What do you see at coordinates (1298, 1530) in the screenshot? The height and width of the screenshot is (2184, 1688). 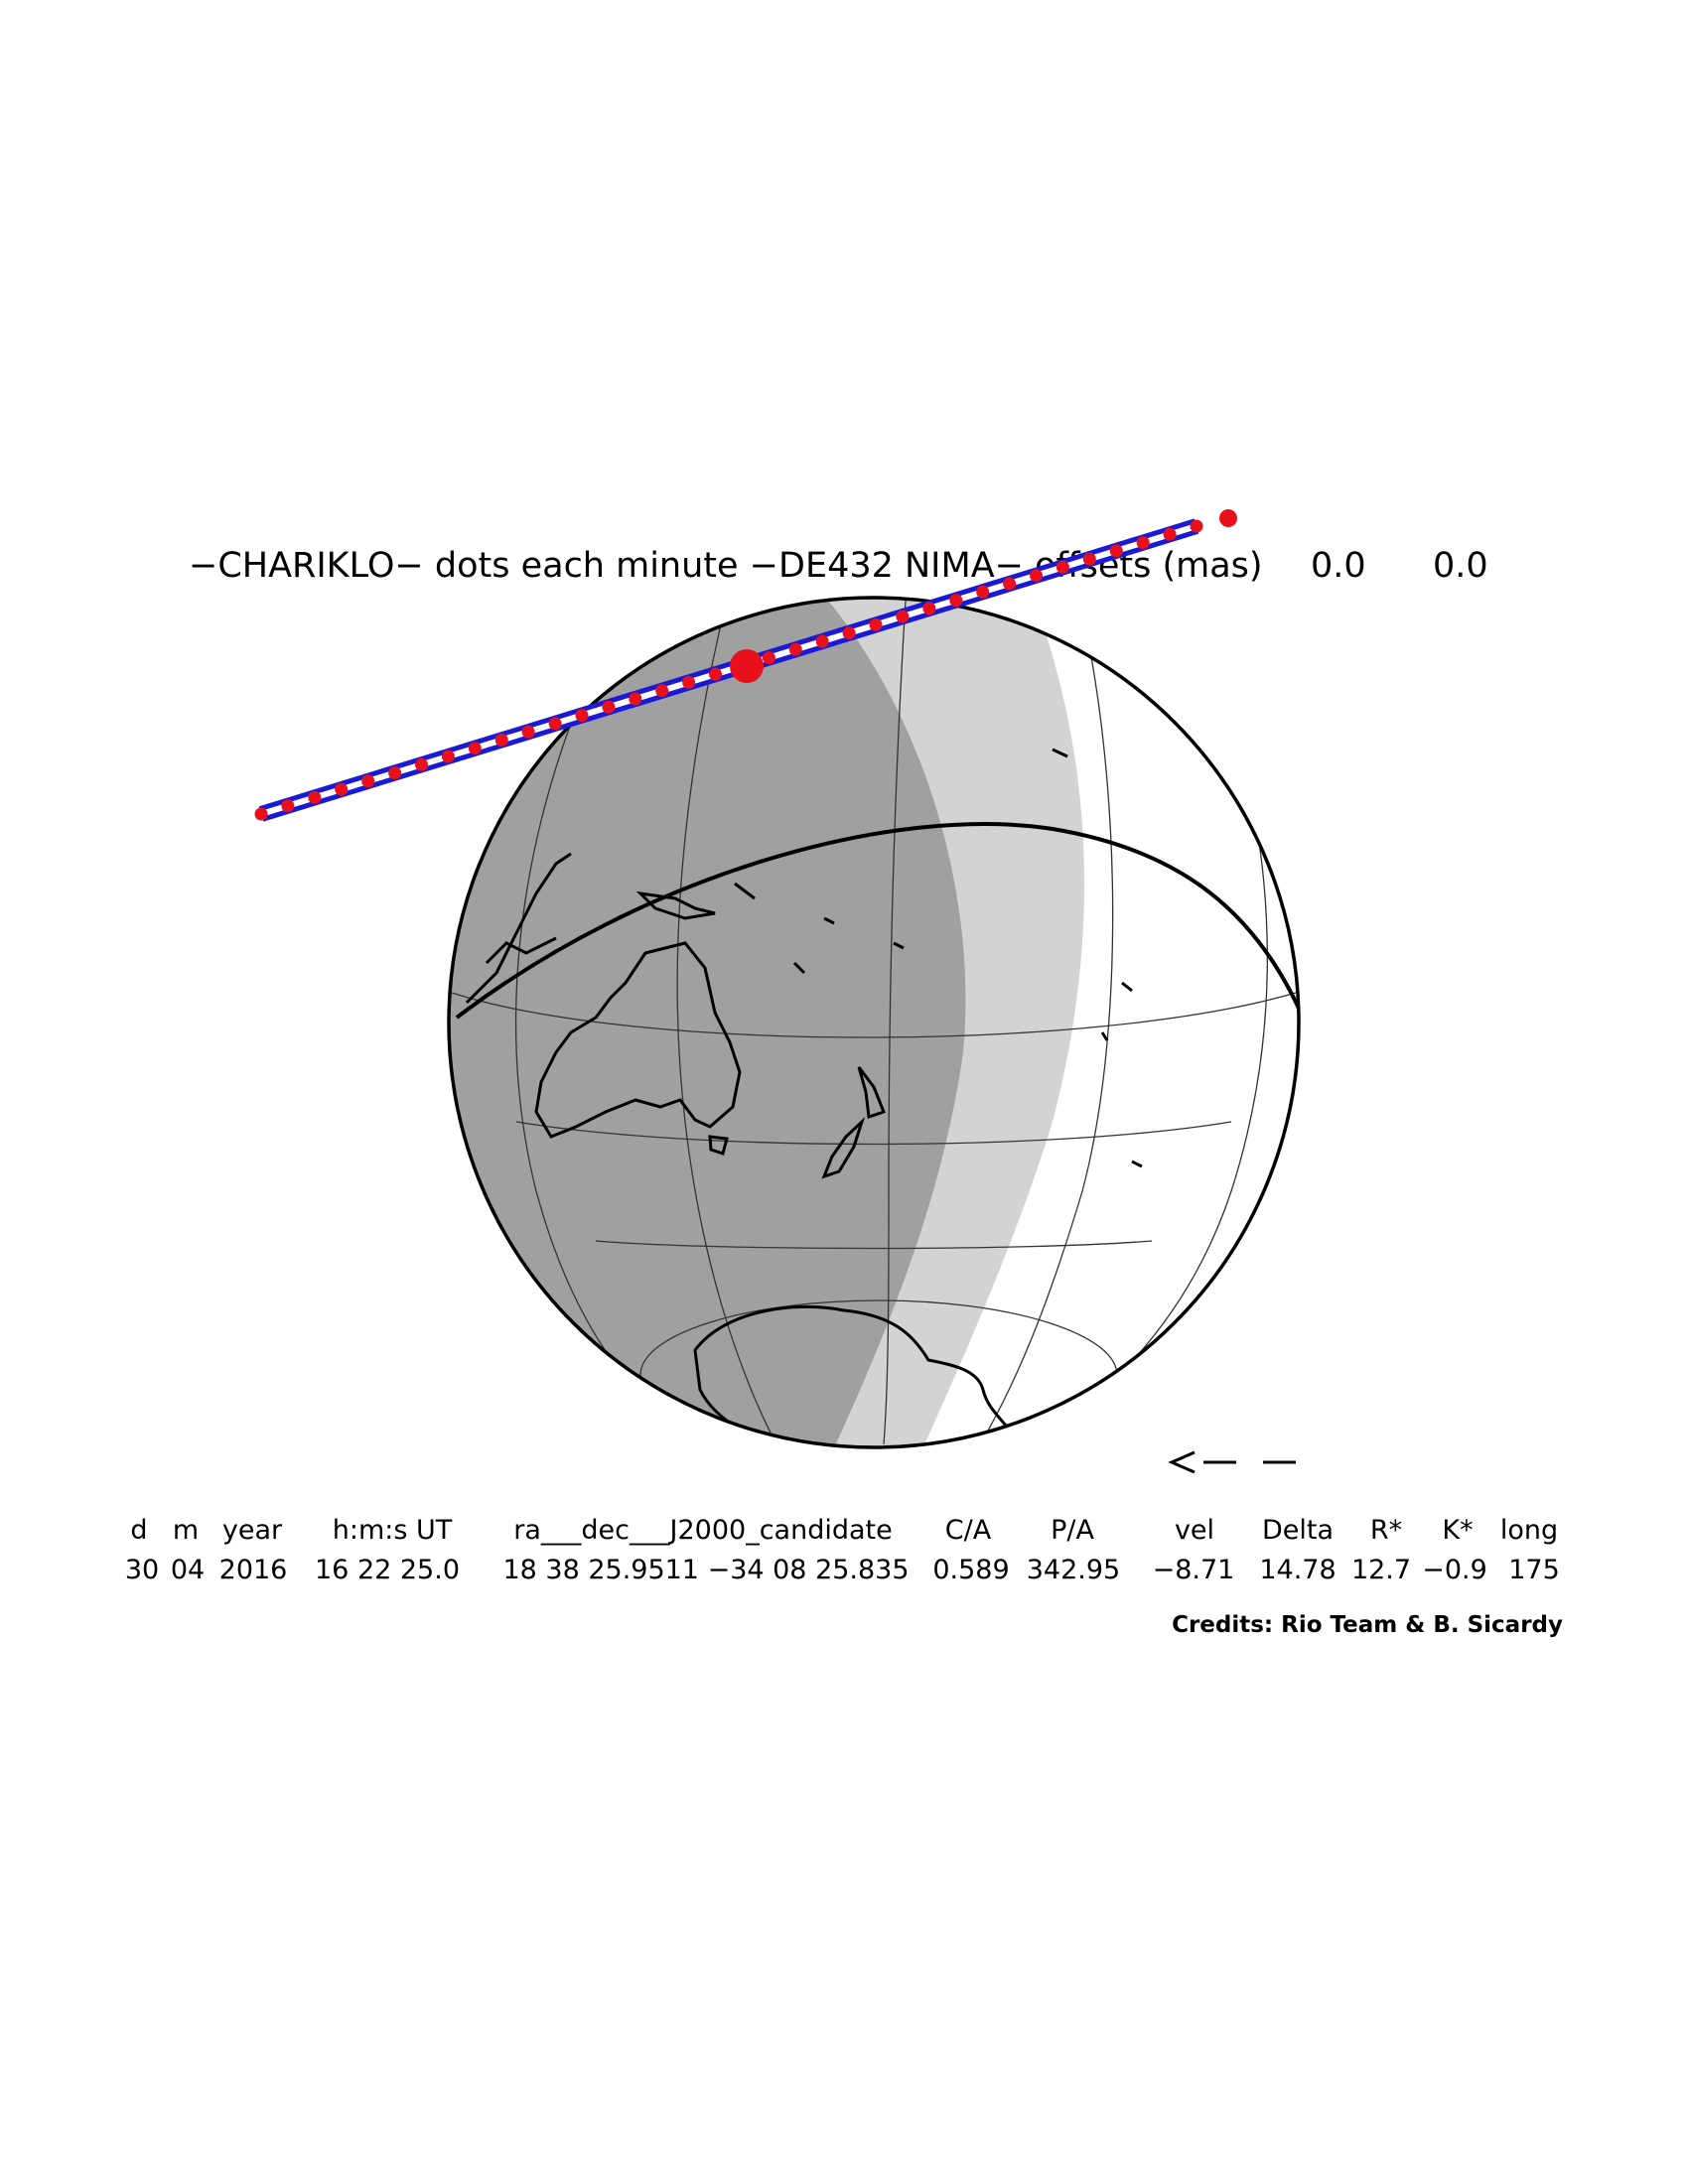 I see `hdr-delta: Delta` at bounding box center [1298, 1530].